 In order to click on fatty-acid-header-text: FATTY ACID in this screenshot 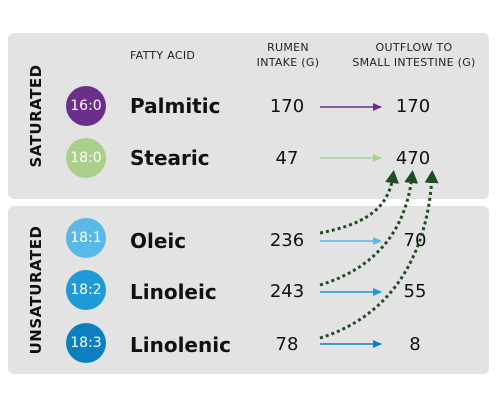, I will do `click(163, 55)`.